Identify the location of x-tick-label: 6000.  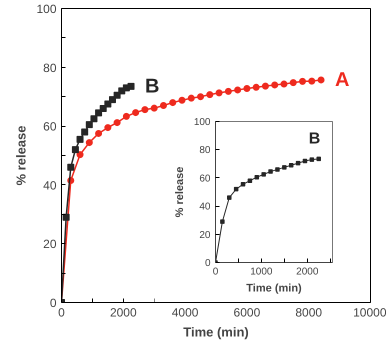
(247, 313).